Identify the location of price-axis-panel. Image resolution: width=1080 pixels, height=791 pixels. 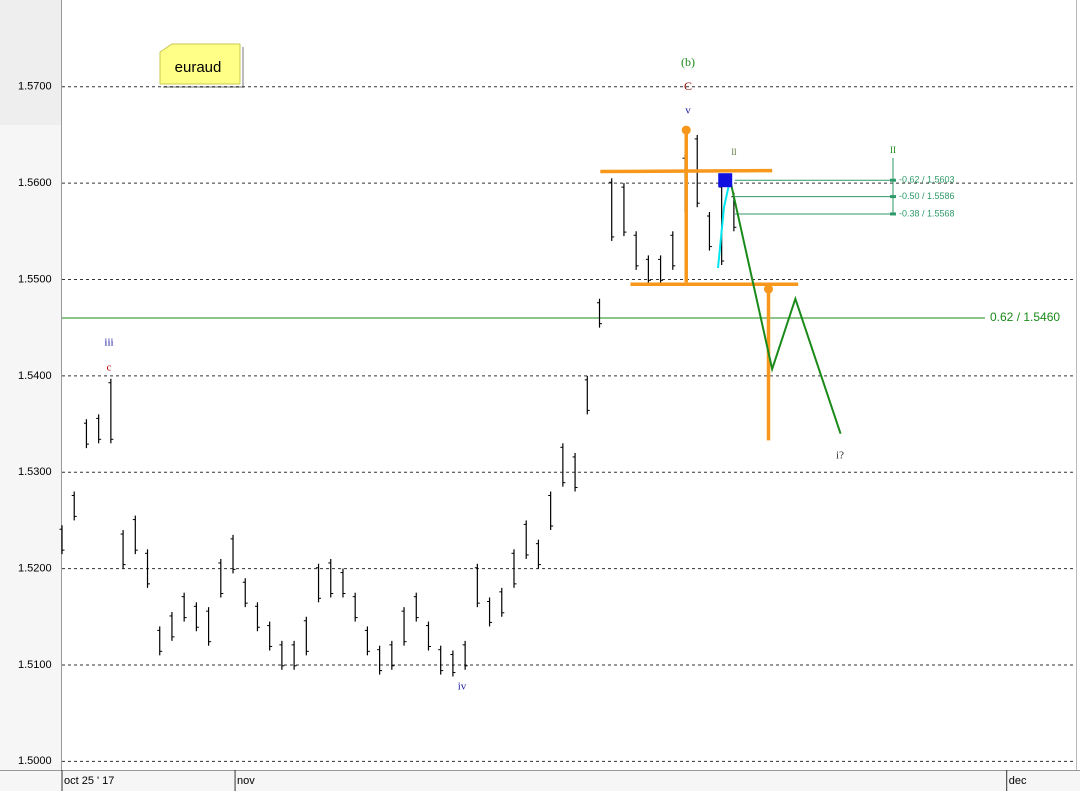
(31, 395).